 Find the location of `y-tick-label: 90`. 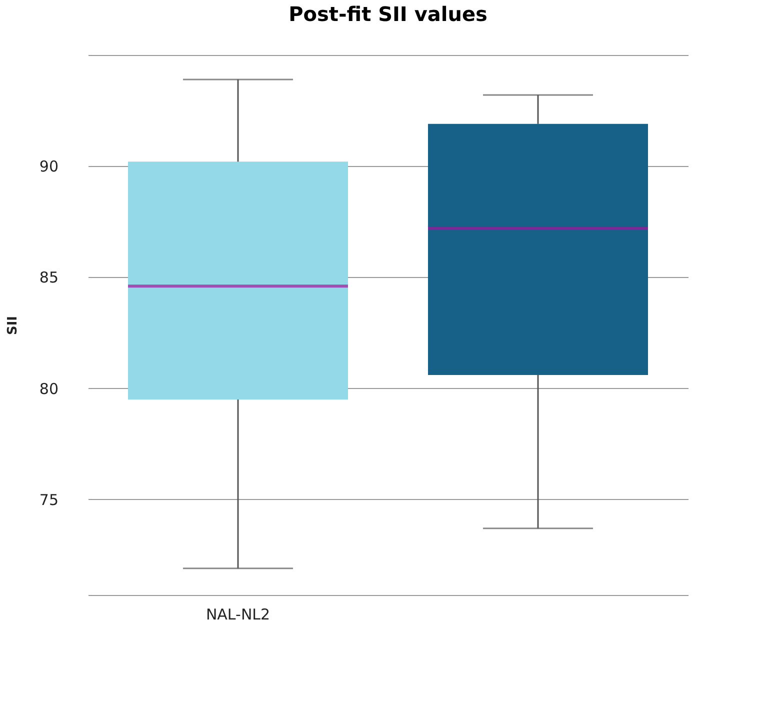

y-tick-label: 90 is located at coordinates (48, 167).